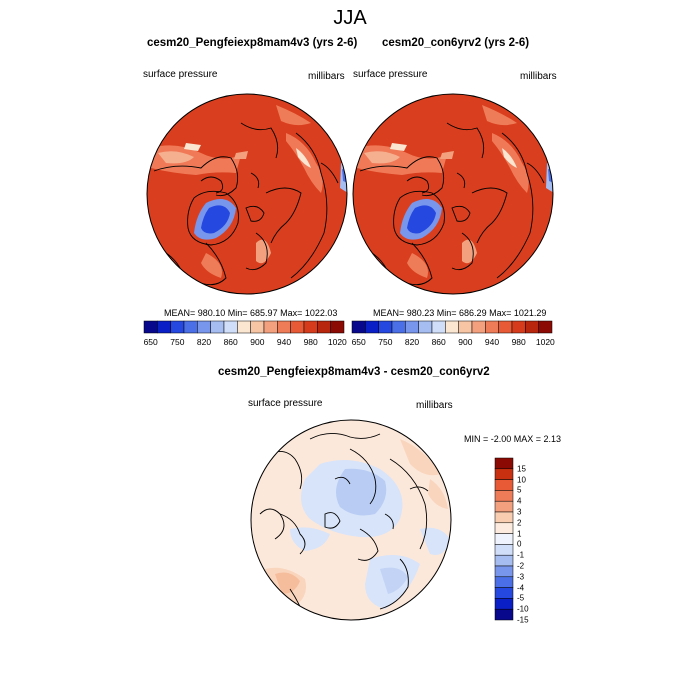 Image resolution: width=700 pixels, height=700 pixels. I want to click on panel-title-top-left: cesm20_Pengfeiexp8mam4v3 (yrs 2-6), so click(252, 43).